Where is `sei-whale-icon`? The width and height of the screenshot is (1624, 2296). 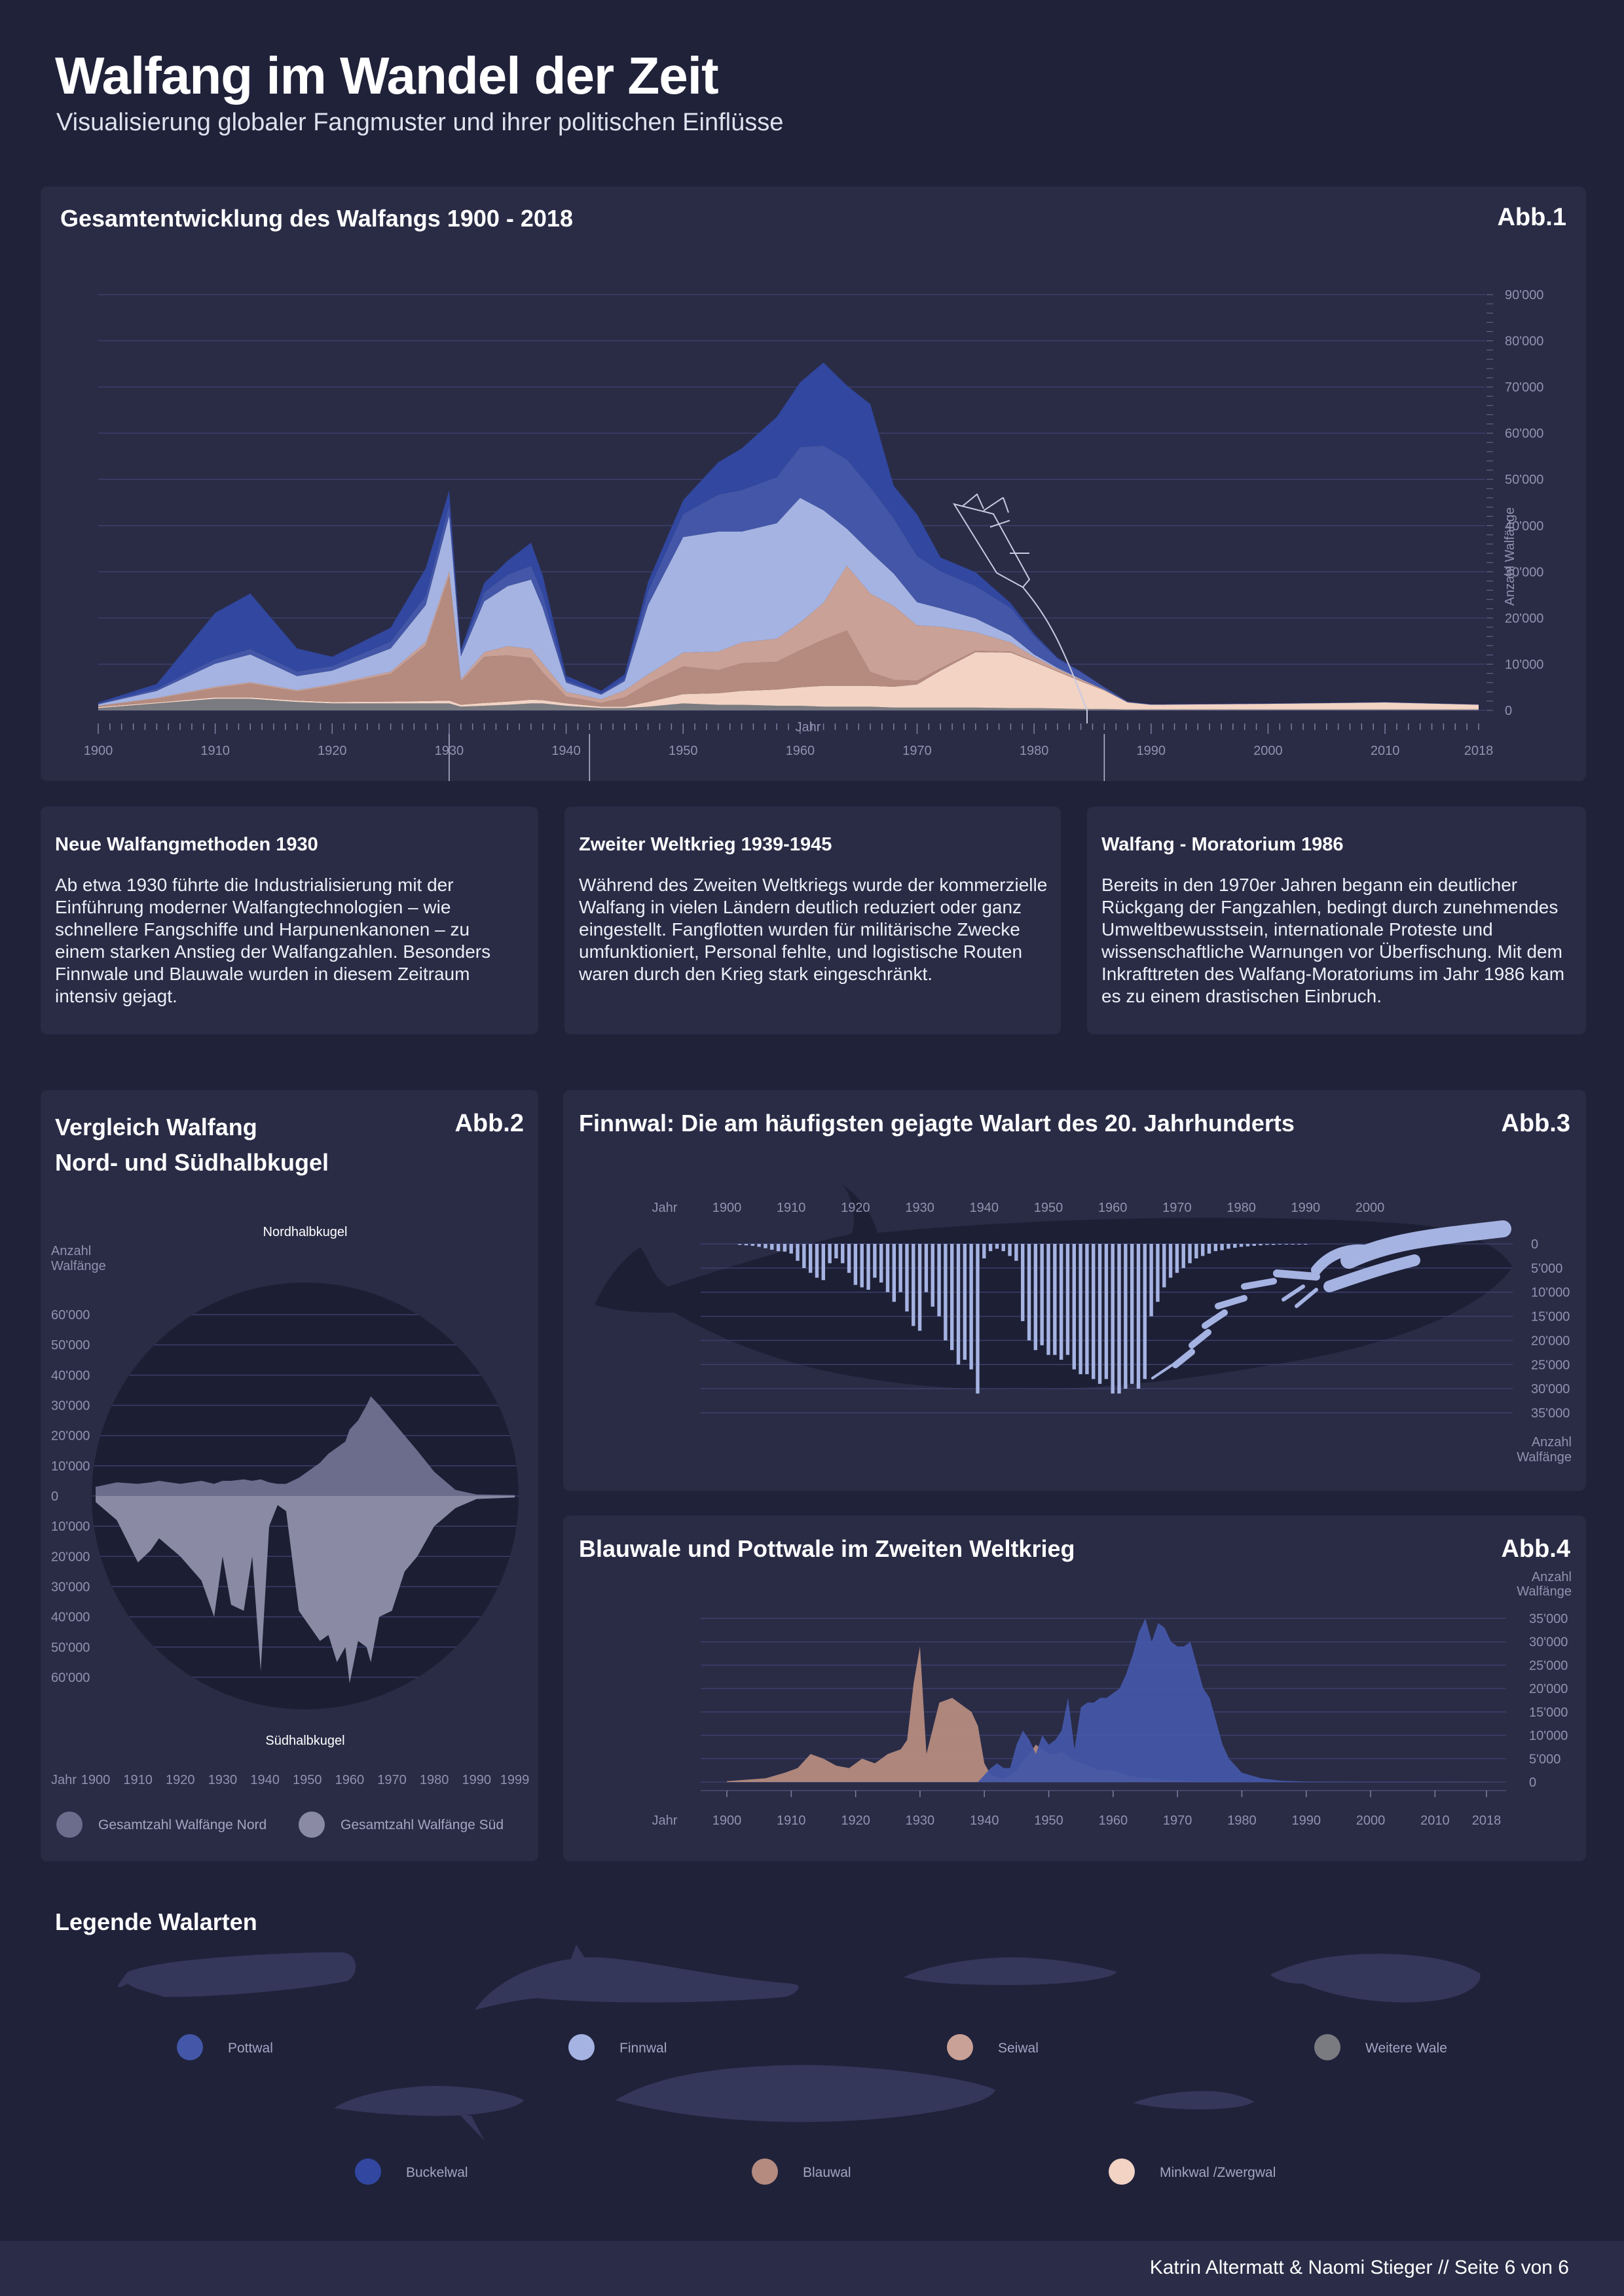
sei-whale-icon is located at coordinates (1010, 1971).